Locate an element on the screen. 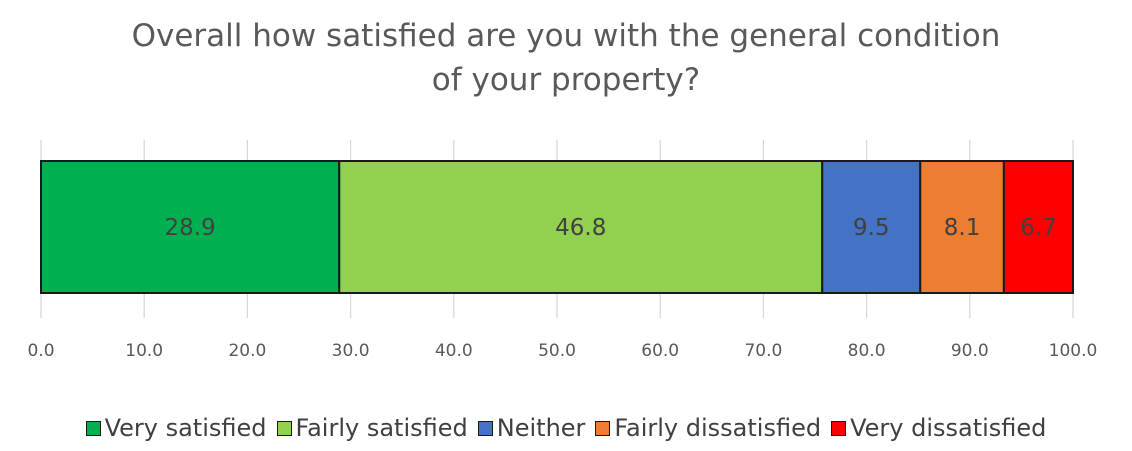 This screenshot has width=1132, height=451. legend-label: Very dissatisfied is located at coordinates (948, 428).